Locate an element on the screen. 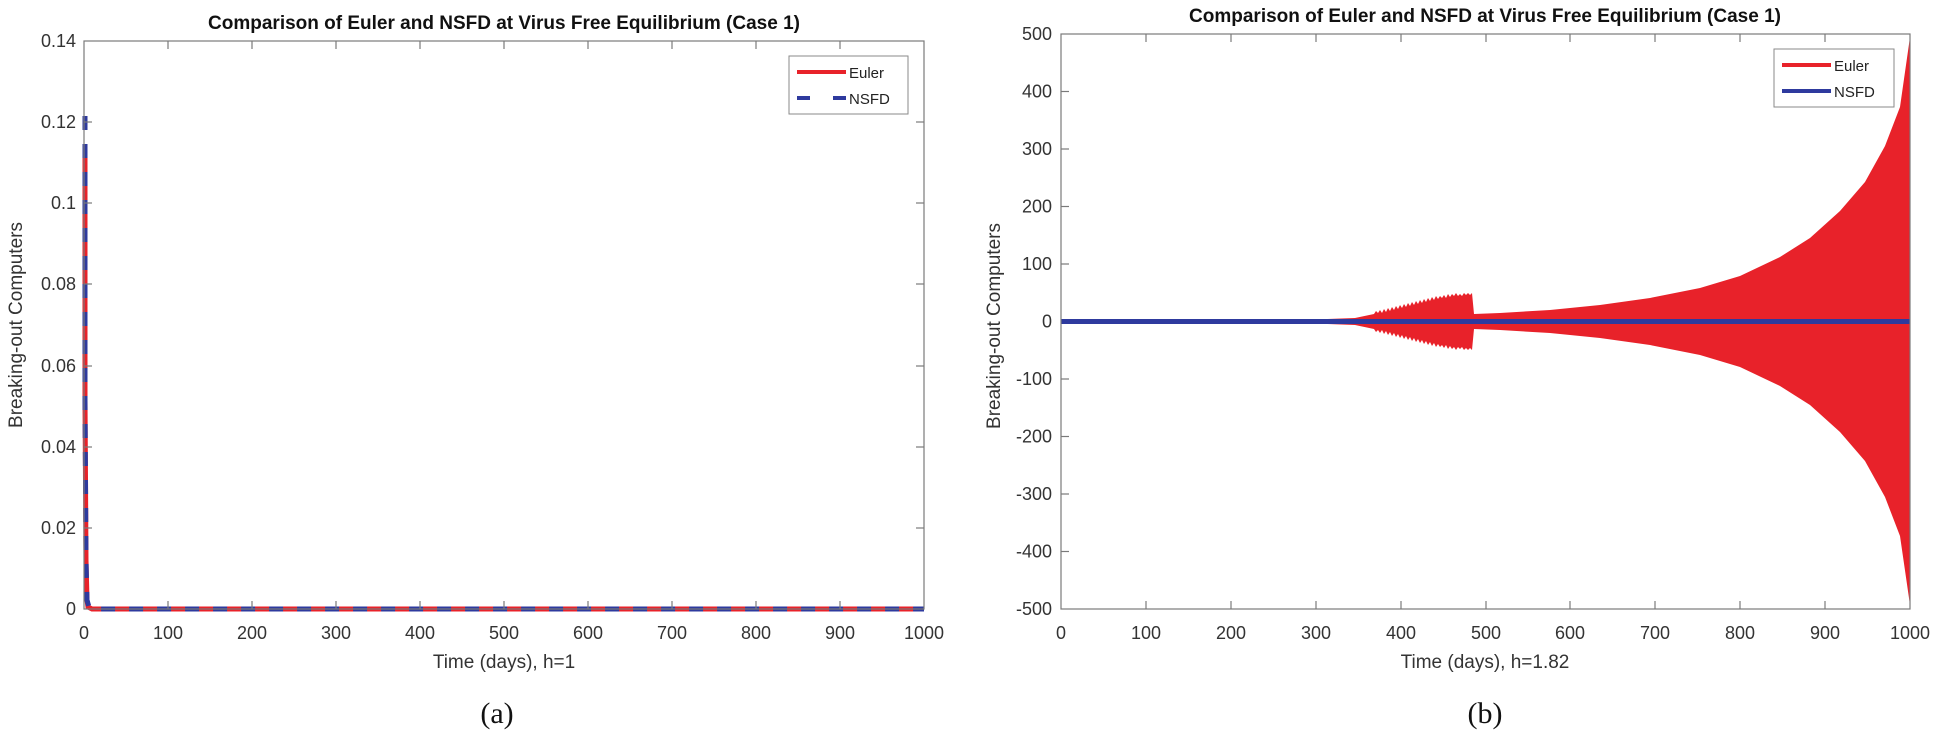  svg-text: -200 is located at coordinates (1034, 437).